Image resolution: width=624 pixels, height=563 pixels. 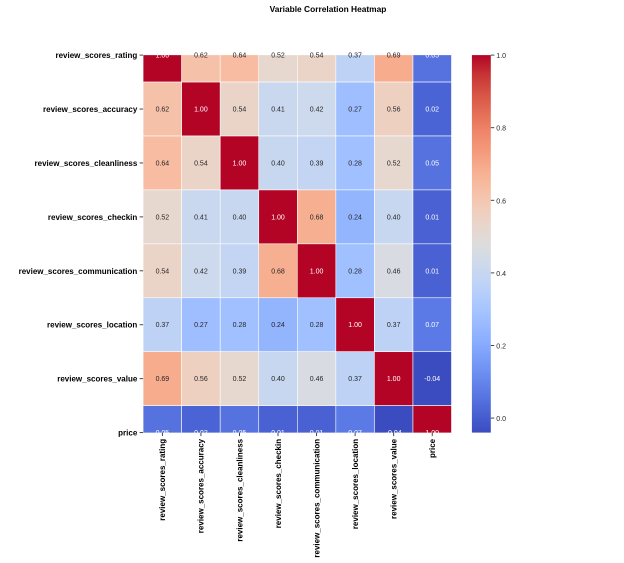 I want to click on svg-text: 0.8, so click(x=501, y=129).